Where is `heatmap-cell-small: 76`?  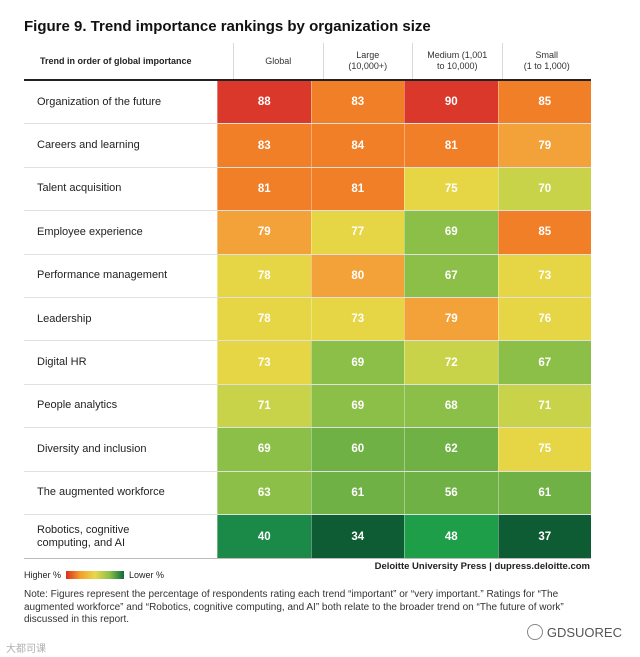
heatmap-cell-small: 76 is located at coordinates (544, 319).